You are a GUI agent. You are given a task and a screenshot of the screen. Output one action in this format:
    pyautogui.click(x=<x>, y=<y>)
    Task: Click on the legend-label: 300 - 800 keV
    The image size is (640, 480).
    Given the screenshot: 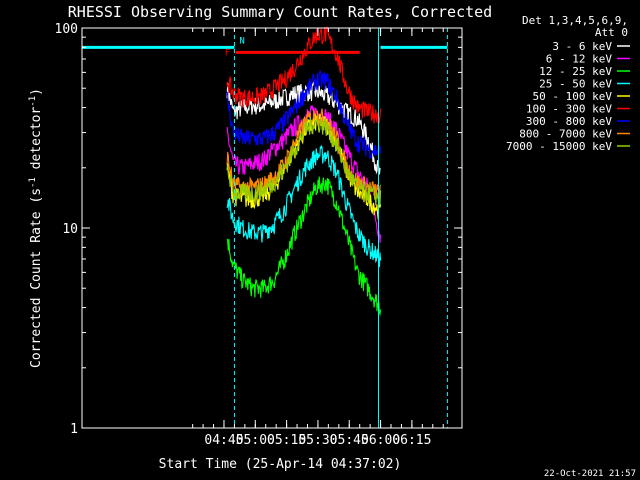 What is the action you would take?
    pyautogui.click(x=569, y=121)
    